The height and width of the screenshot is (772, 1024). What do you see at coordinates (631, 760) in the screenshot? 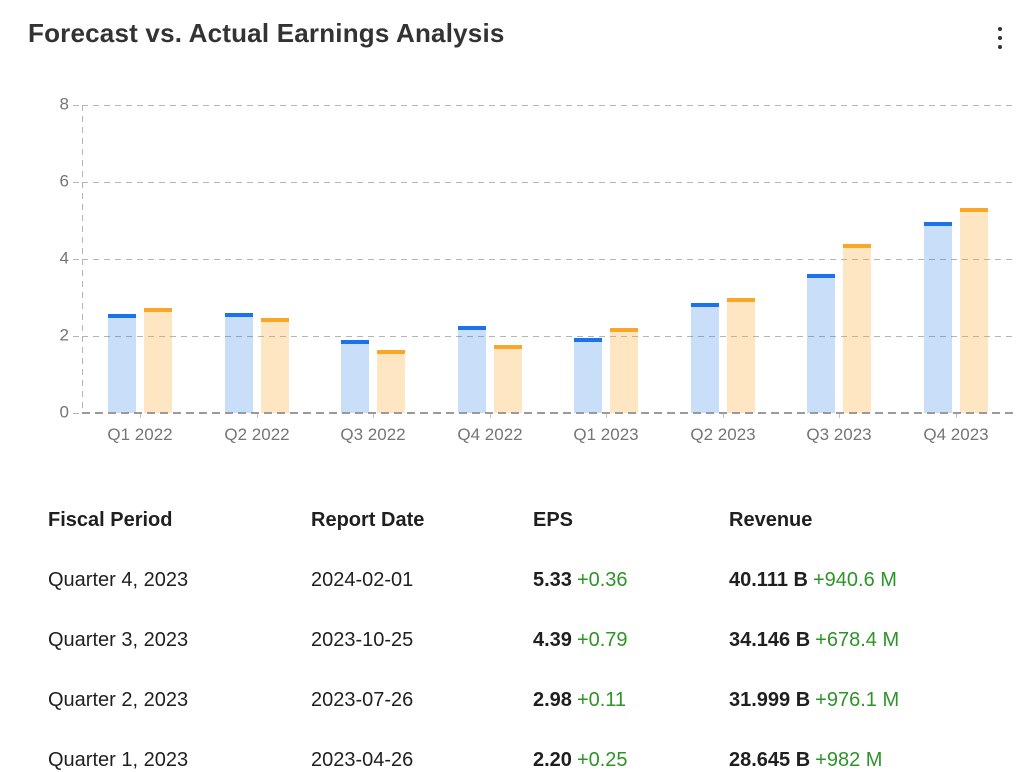
I see `eps-cell: 2.20 +0.25` at bounding box center [631, 760].